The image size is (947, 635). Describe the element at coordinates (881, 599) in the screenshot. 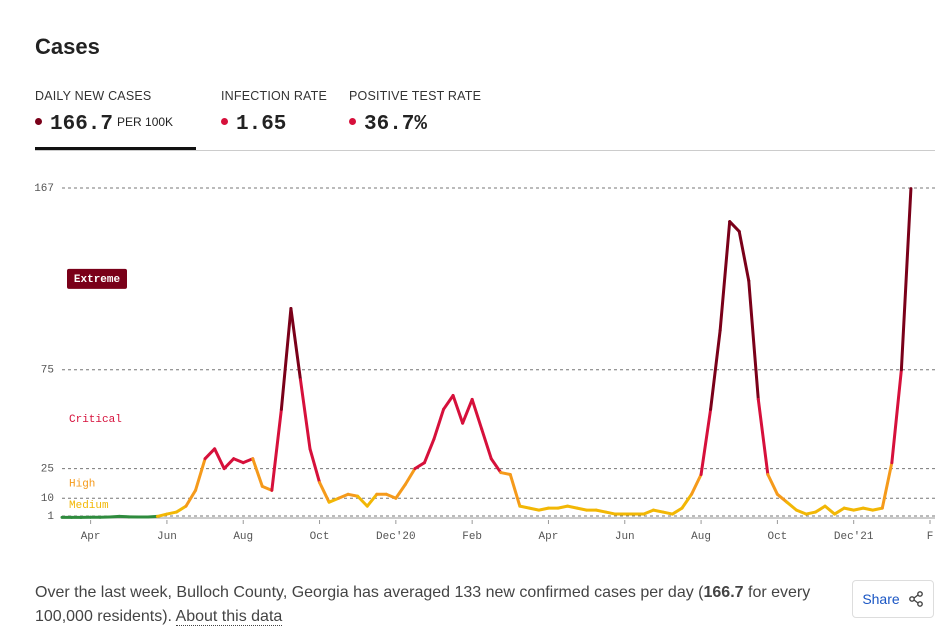

I see `share-label: Share` at that location.